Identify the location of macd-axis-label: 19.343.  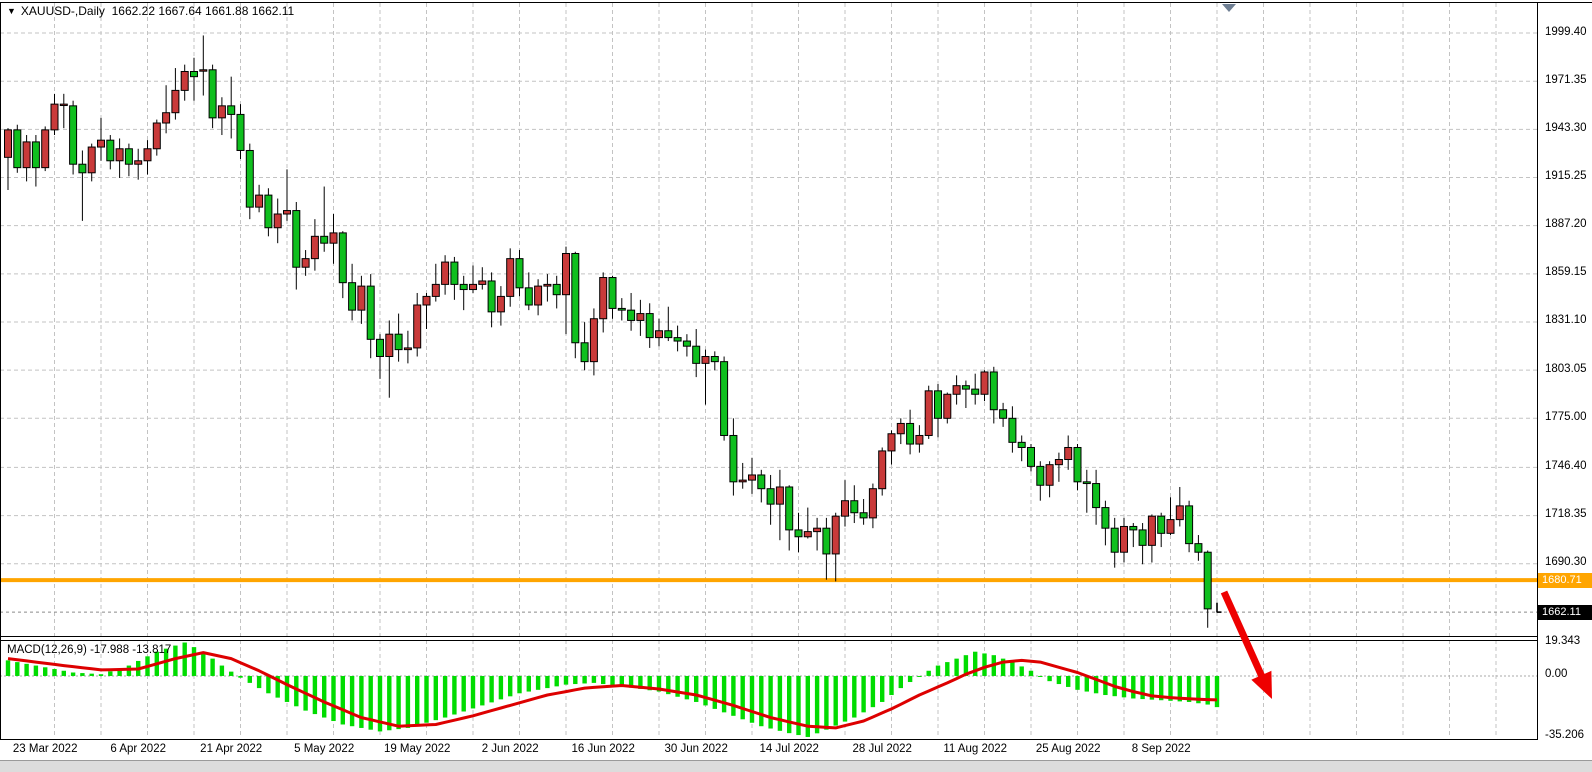
(1563, 640).